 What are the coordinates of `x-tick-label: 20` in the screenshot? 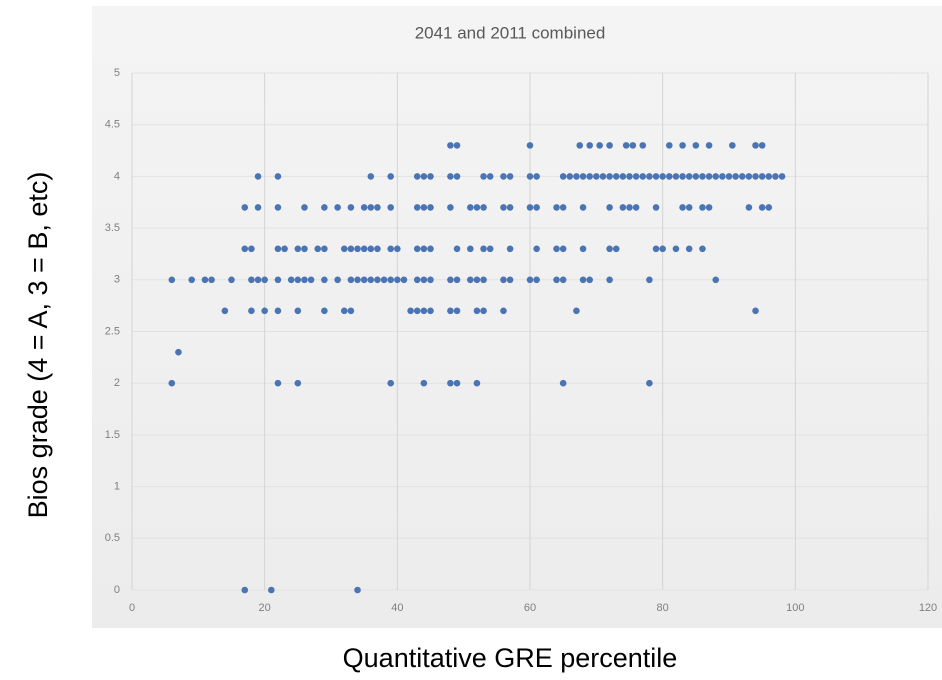 It's located at (265, 608).